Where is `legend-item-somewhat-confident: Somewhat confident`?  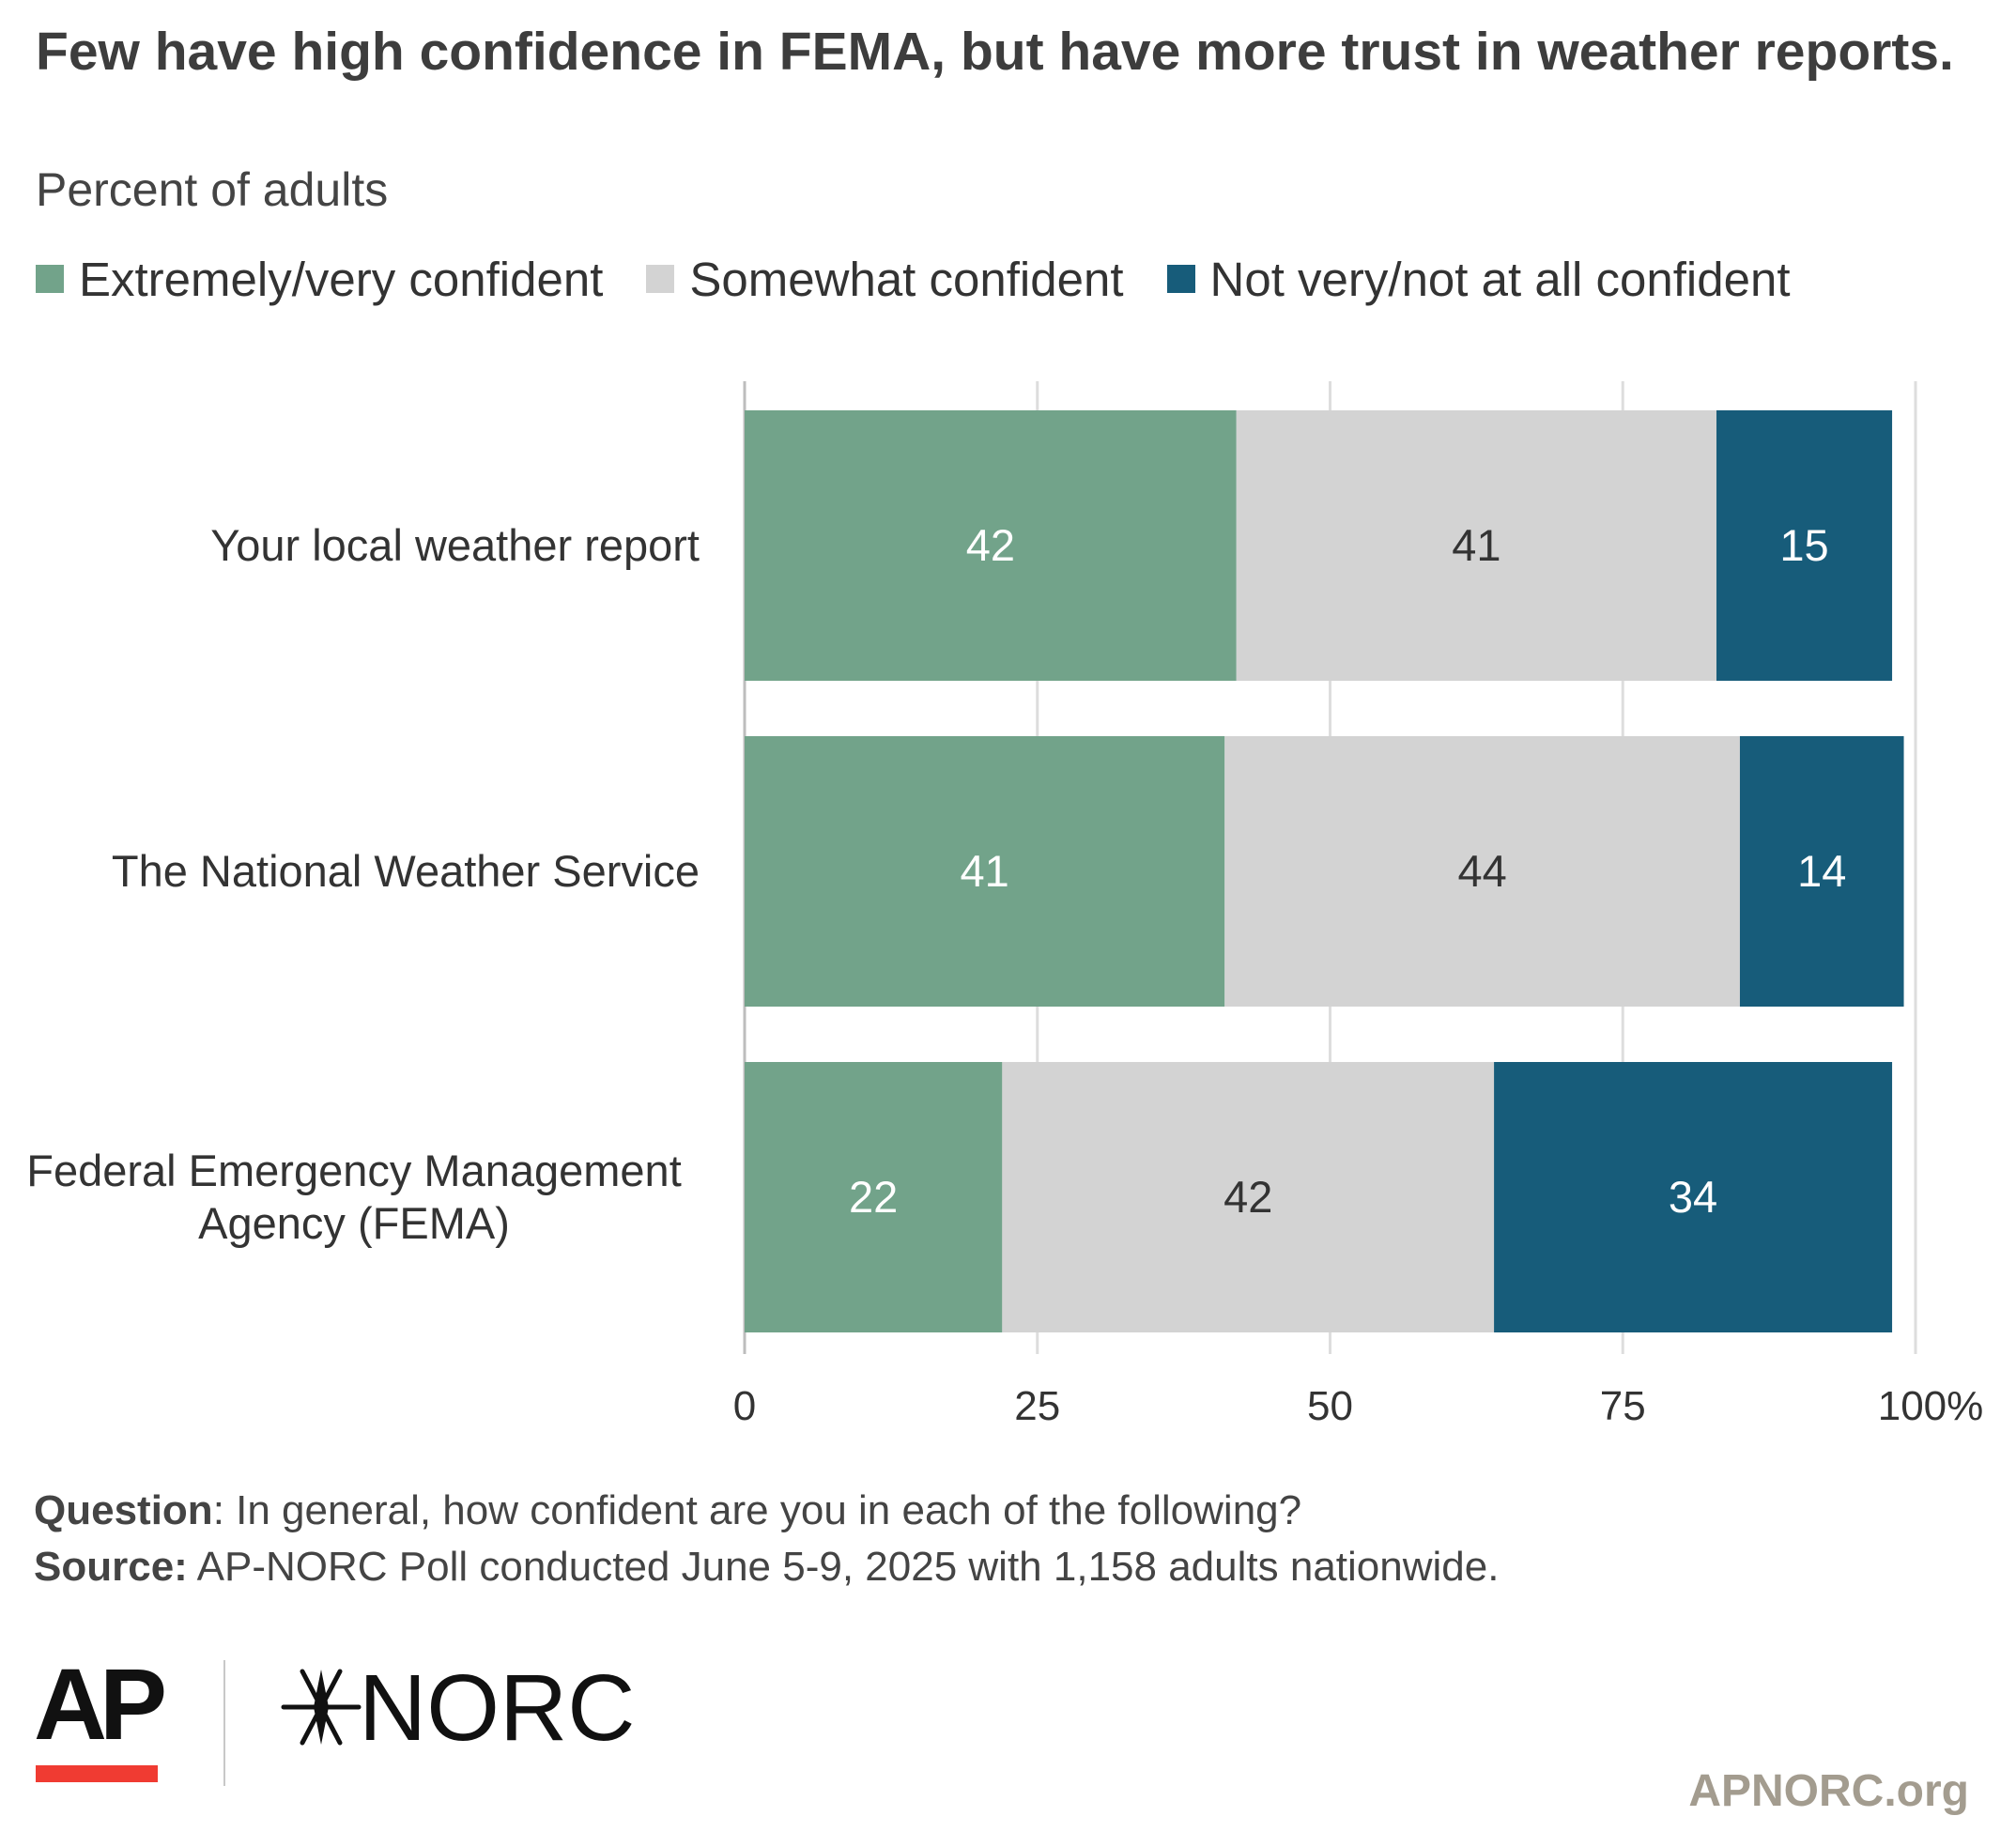 legend-item-somewhat-confident: Somewhat confident is located at coordinates (885, 279).